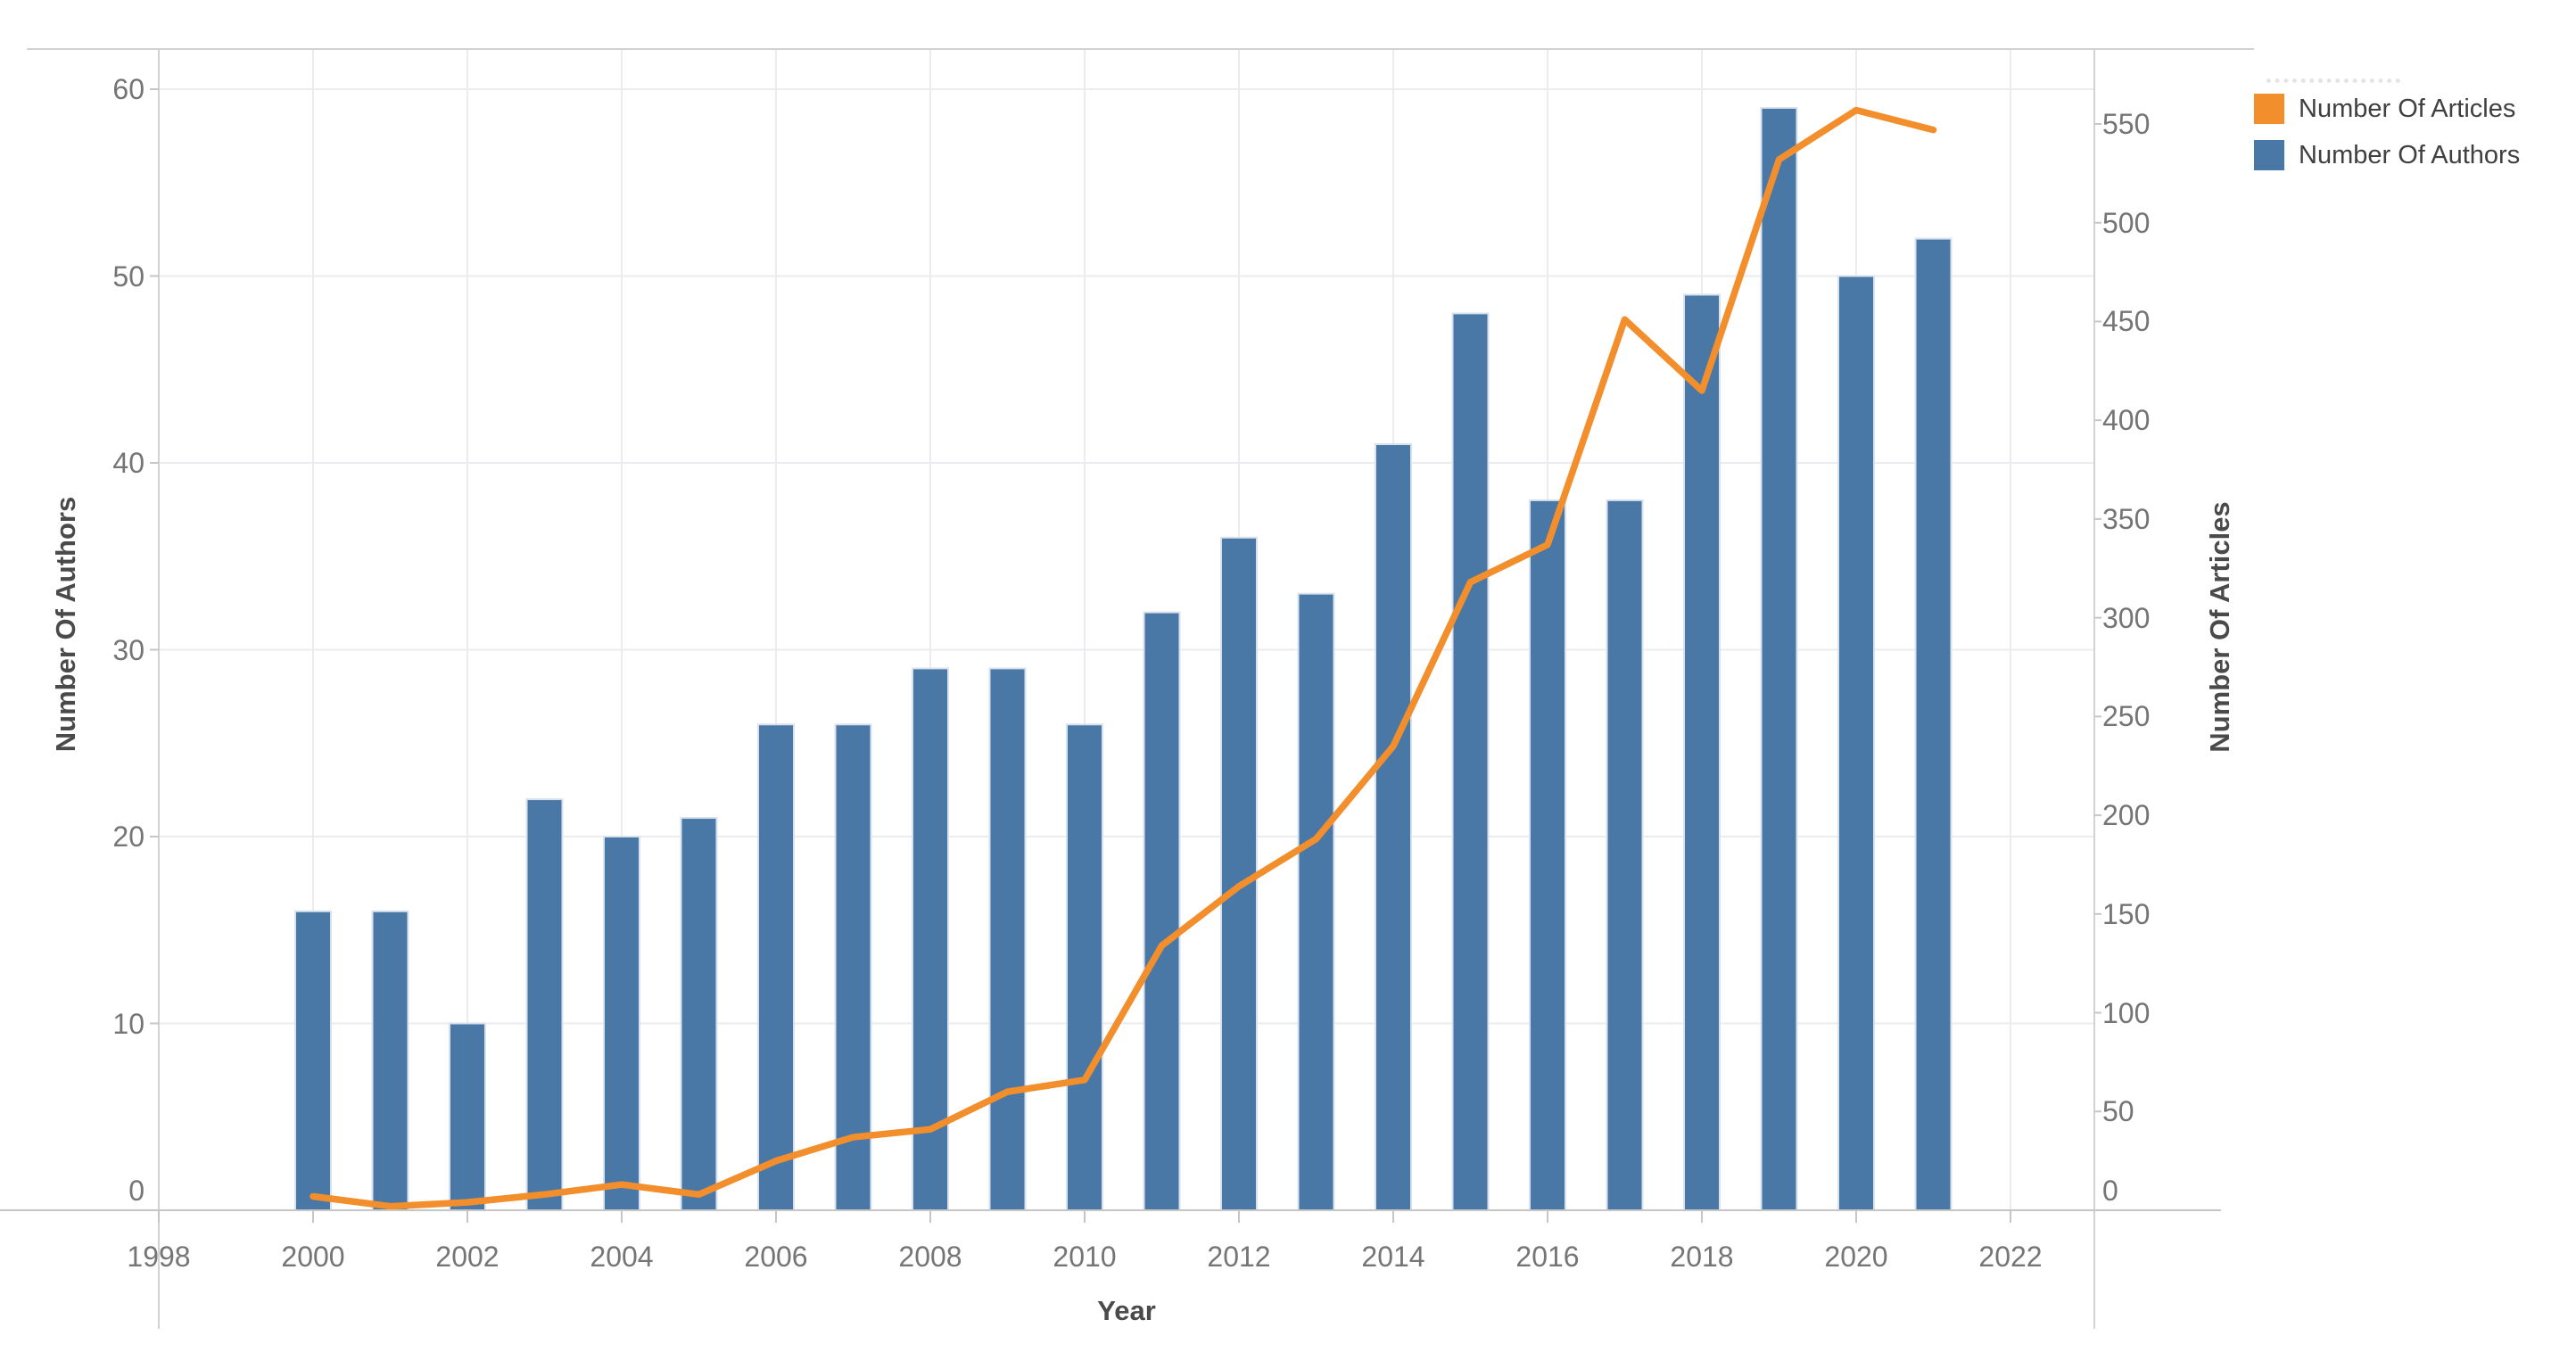 This screenshot has height=1369, width=2576. Describe the element at coordinates (128, 1024) in the screenshot. I see `left-y-tick-label: 10` at that location.